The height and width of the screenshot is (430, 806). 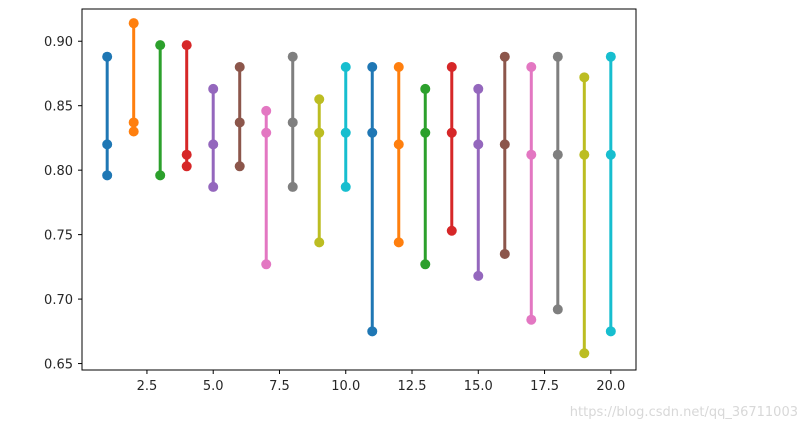 I want to click on y-tick-label-5: 0.85, so click(x=58, y=107).